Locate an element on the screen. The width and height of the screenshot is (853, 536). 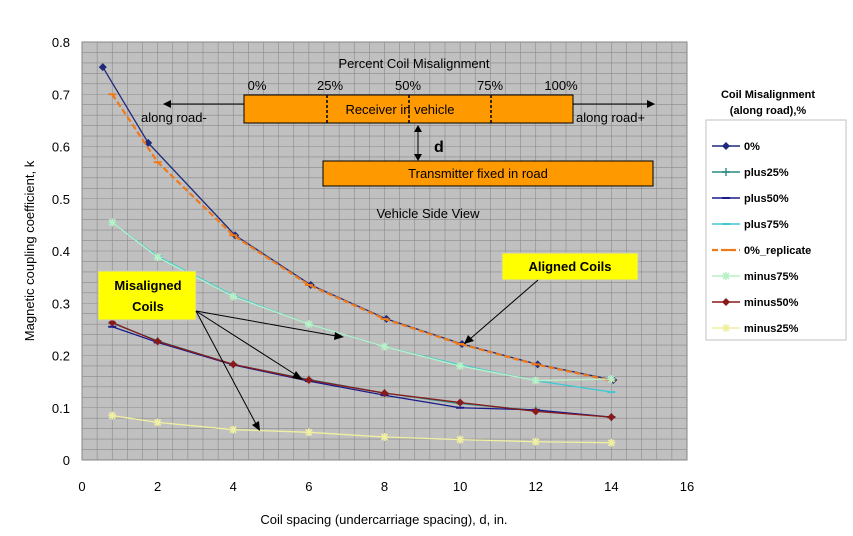
transmitter-label: Transmitter fixed in road is located at coordinates (478, 173).